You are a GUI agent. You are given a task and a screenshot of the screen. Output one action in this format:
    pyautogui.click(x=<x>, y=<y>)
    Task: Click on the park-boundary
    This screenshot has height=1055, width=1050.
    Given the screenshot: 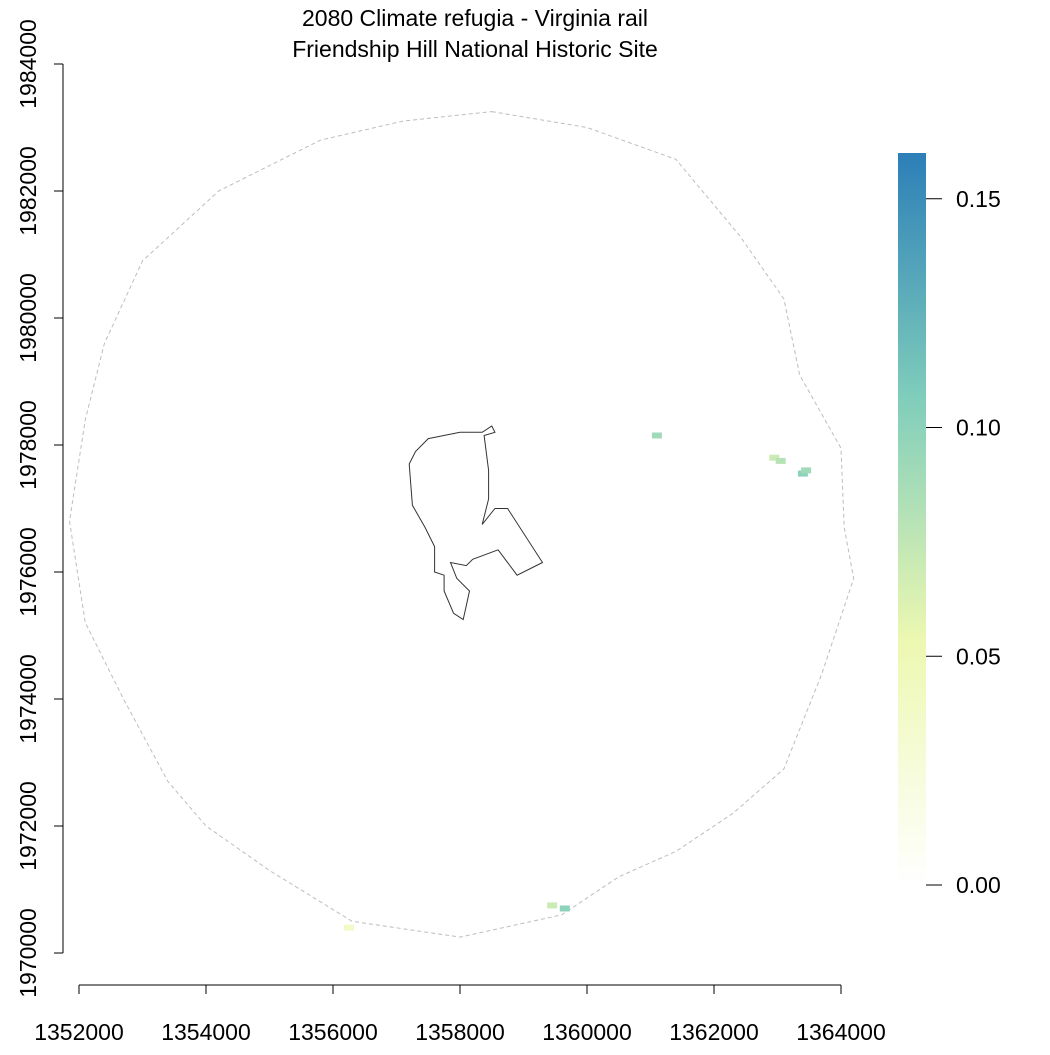 What is the action you would take?
    pyautogui.click(x=476, y=523)
    